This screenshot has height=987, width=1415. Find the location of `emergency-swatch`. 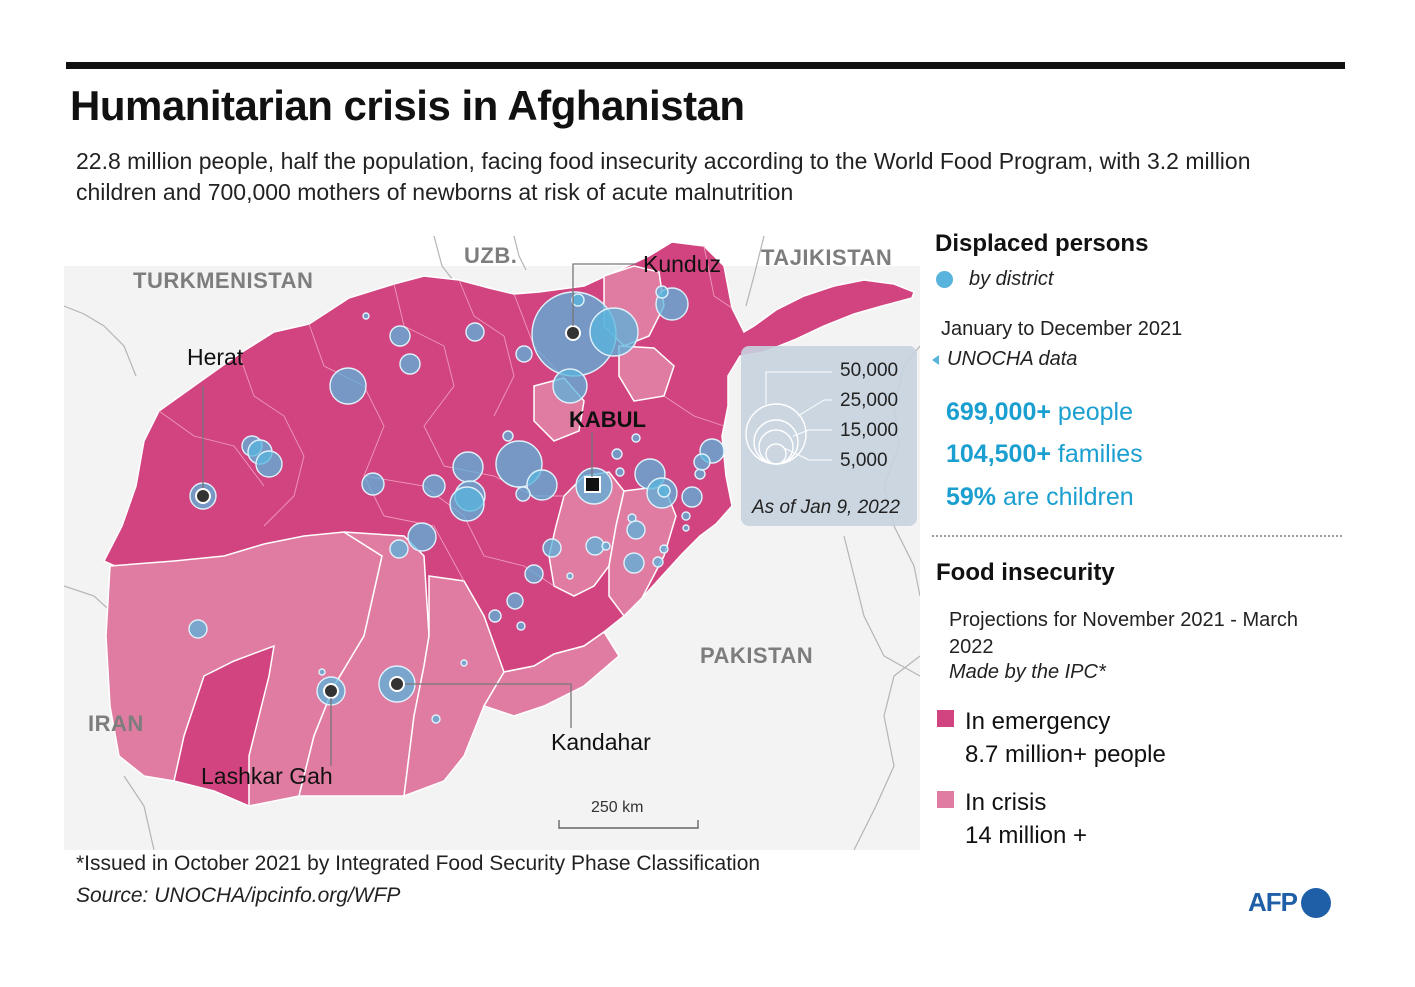

emergency-swatch is located at coordinates (945, 718).